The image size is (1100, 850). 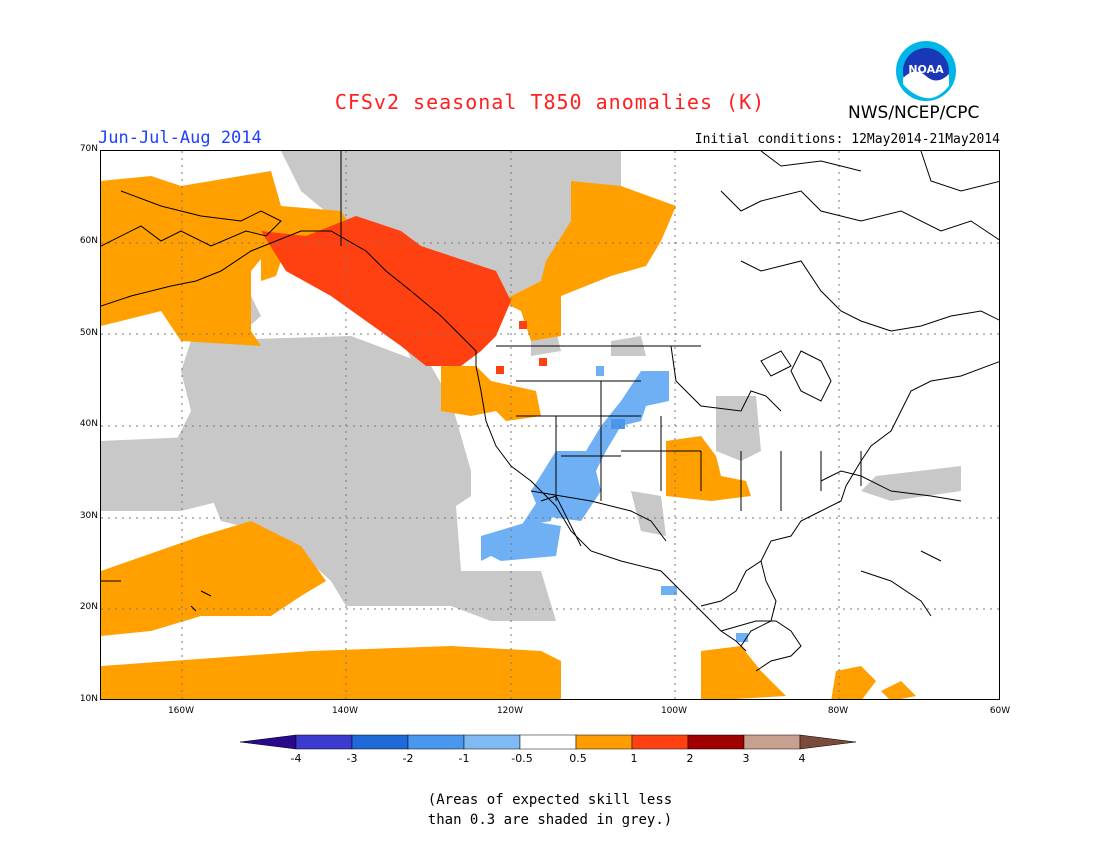 What do you see at coordinates (88, 149) in the screenshot?
I see `lat-label: 70N` at bounding box center [88, 149].